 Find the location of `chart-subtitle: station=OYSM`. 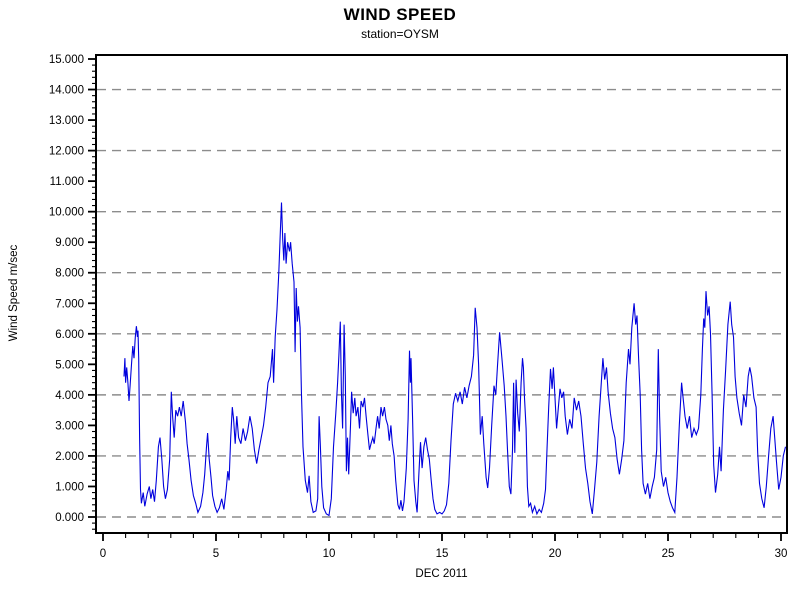

chart-subtitle: station=OYSM is located at coordinates (400, 34).